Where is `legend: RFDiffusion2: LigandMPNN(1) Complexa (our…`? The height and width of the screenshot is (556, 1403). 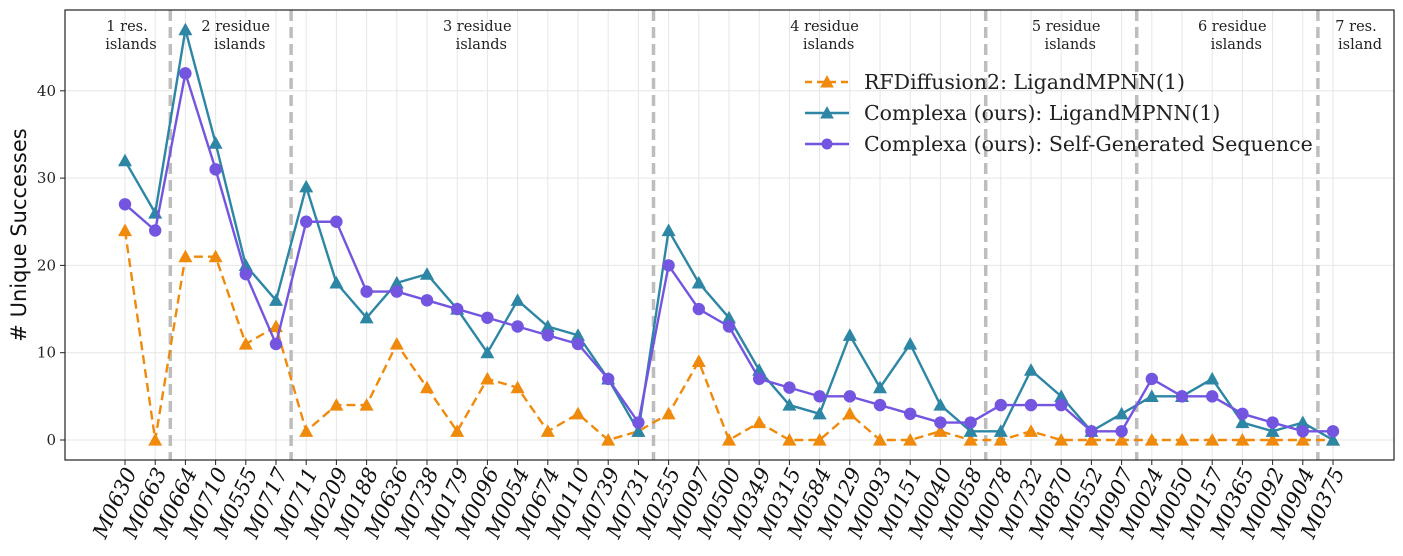
legend: RFDiffusion2: LigandMPNN(1) Complexa (our… is located at coordinates (1059, 113).